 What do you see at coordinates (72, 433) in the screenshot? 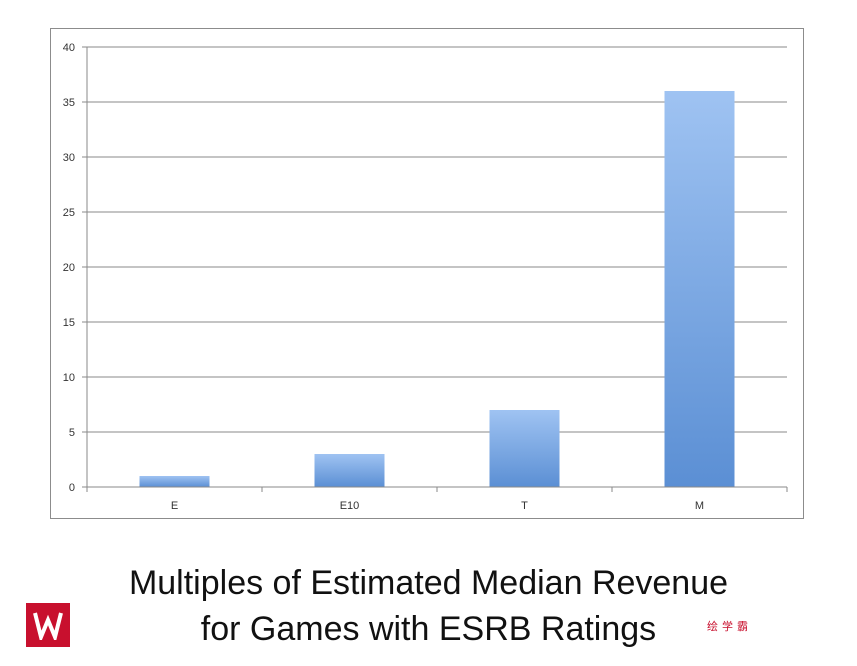
I see `y-tick-label: 5` at bounding box center [72, 433].